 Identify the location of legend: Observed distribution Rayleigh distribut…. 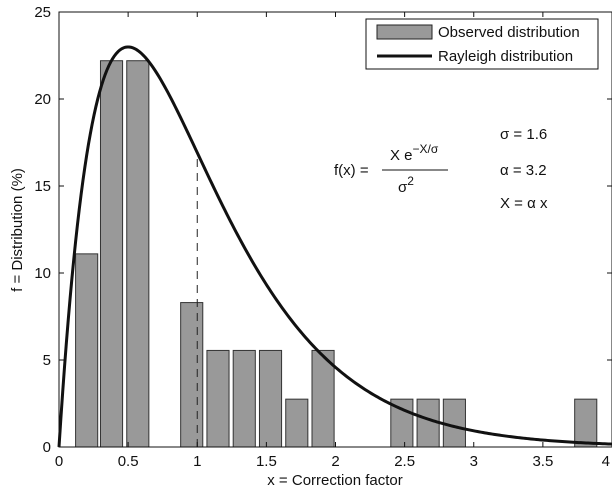
(482, 44).